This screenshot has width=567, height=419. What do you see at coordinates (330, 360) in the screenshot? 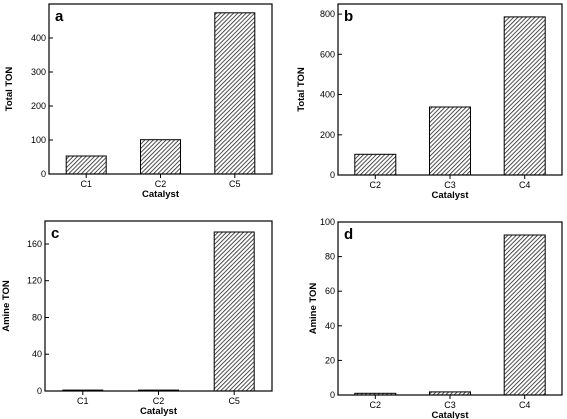
I see `y-tick-label: 20` at bounding box center [330, 360].